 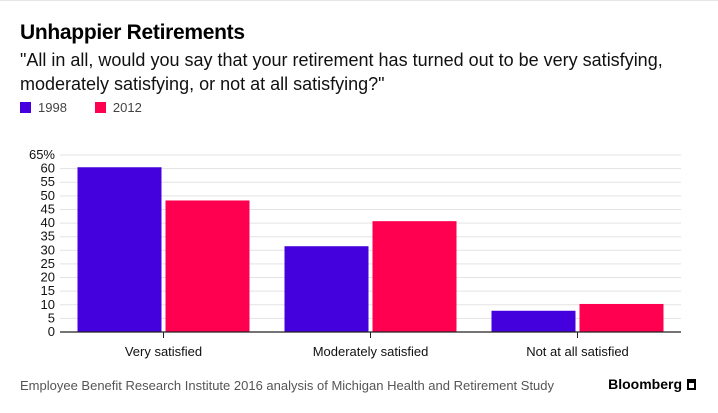 What do you see at coordinates (48, 277) in the screenshot?
I see `y-tick-label: 20` at bounding box center [48, 277].